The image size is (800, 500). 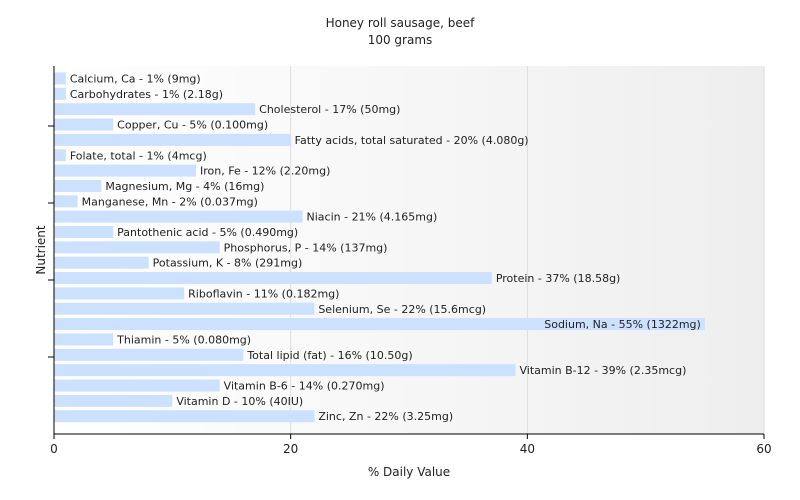 I want to click on bar-label: Potassium, K - 8% (291mg), so click(x=228, y=263).